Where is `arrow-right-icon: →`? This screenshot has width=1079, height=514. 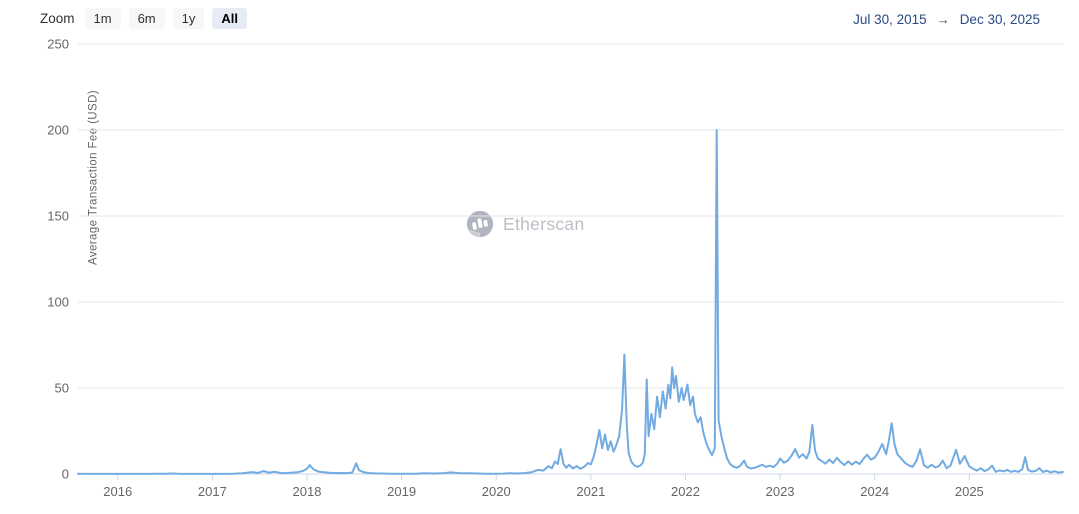
arrow-right-icon: → is located at coordinates (943, 19).